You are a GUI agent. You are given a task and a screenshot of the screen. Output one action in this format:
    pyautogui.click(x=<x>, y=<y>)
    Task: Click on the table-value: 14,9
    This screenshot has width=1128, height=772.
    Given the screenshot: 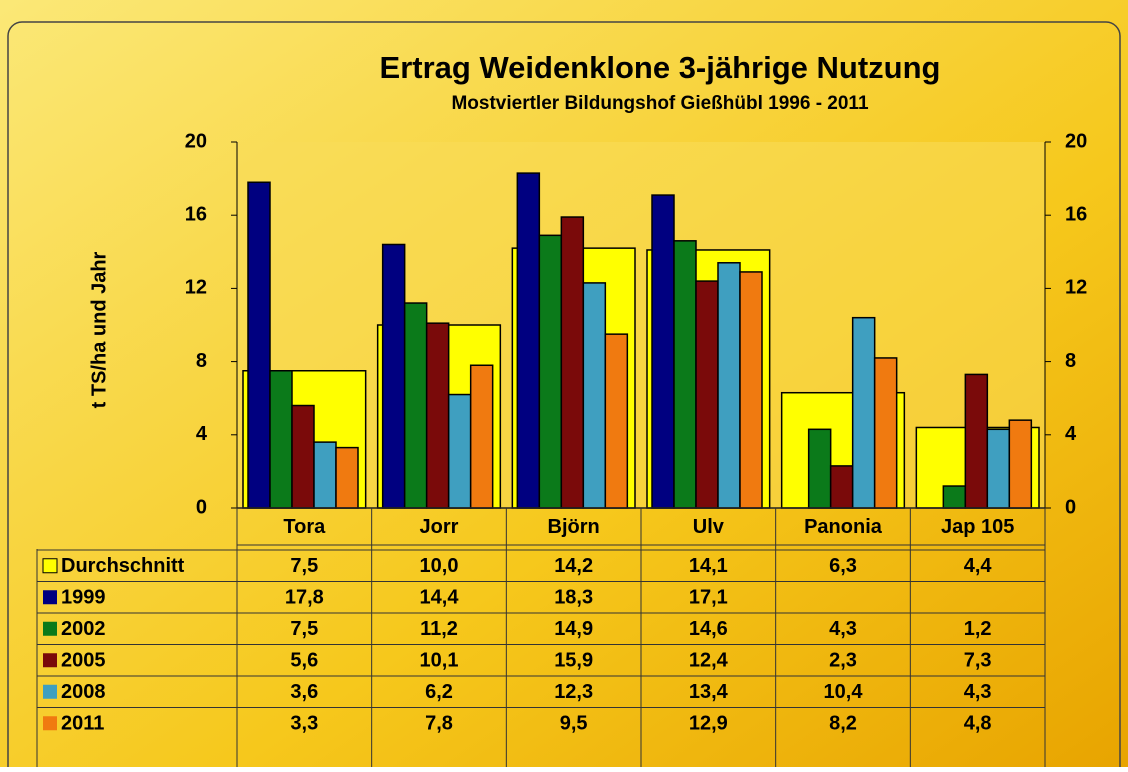 What is the action you would take?
    pyautogui.click(x=573, y=629)
    